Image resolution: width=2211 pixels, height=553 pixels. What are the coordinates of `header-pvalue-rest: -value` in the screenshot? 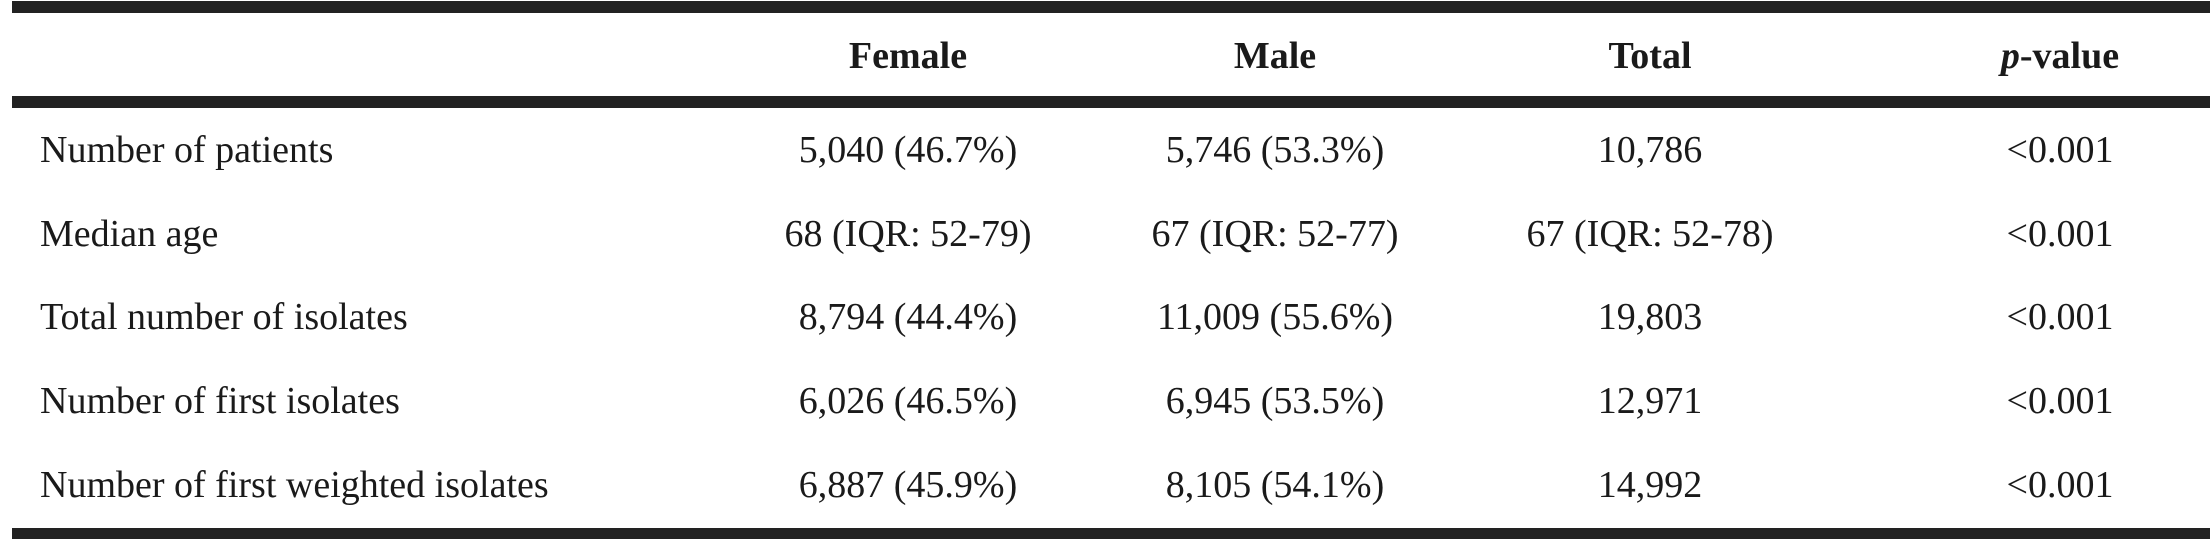 It's located at (2069, 56).